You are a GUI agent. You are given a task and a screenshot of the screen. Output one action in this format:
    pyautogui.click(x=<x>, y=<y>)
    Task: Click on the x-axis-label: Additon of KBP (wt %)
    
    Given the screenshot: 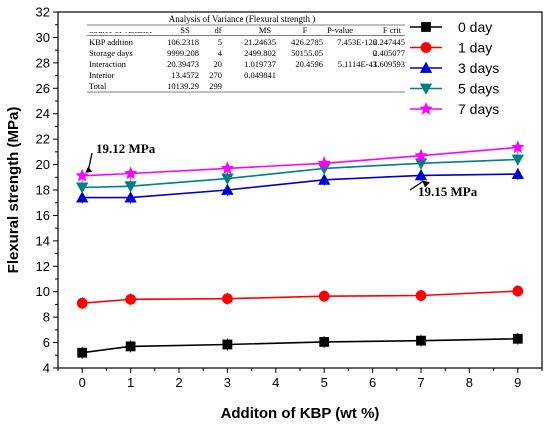 What is the action you would take?
    pyautogui.click(x=300, y=413)
    